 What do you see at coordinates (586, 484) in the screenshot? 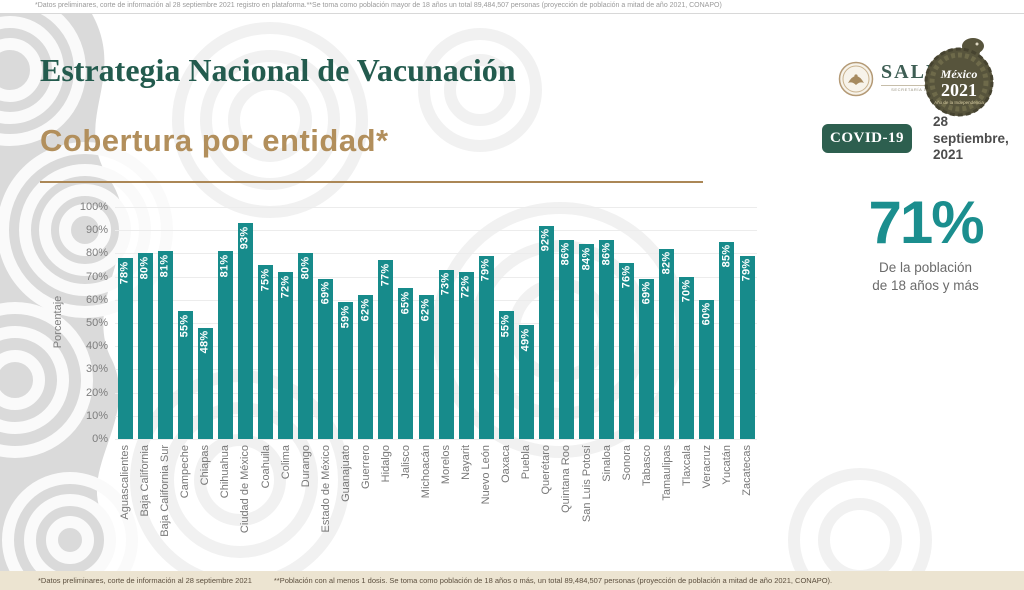
I see `x-tick-label: San Luis Potosí` at bounding box center [586, 484].